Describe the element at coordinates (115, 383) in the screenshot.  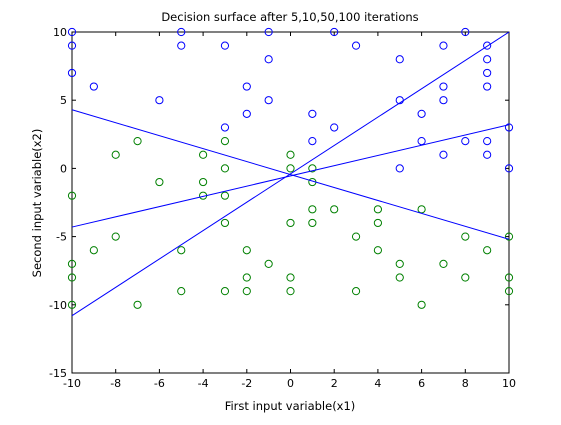
I see `x-tick-label: -8` at that location.